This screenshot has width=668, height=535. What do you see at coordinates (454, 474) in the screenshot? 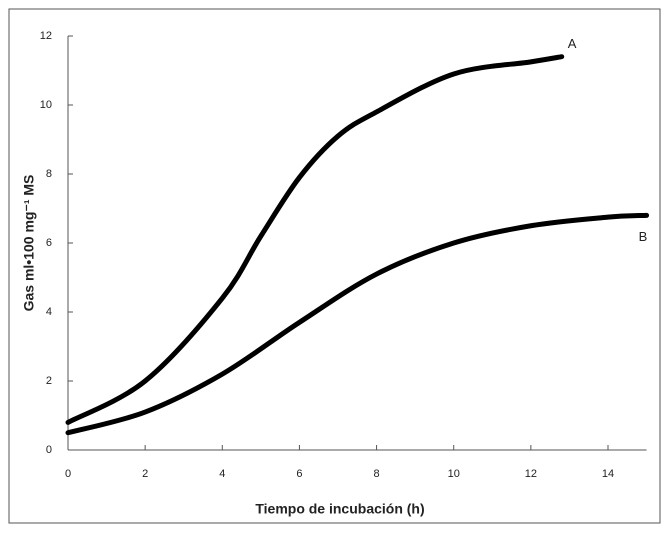
I see `x-tick-label: 10` at bounding box center [454, 474].